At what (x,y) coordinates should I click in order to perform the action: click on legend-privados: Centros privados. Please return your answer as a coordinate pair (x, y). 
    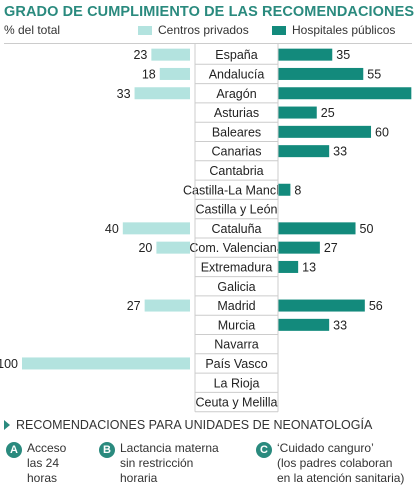
    Looking at the image, I should click on (193, 30).